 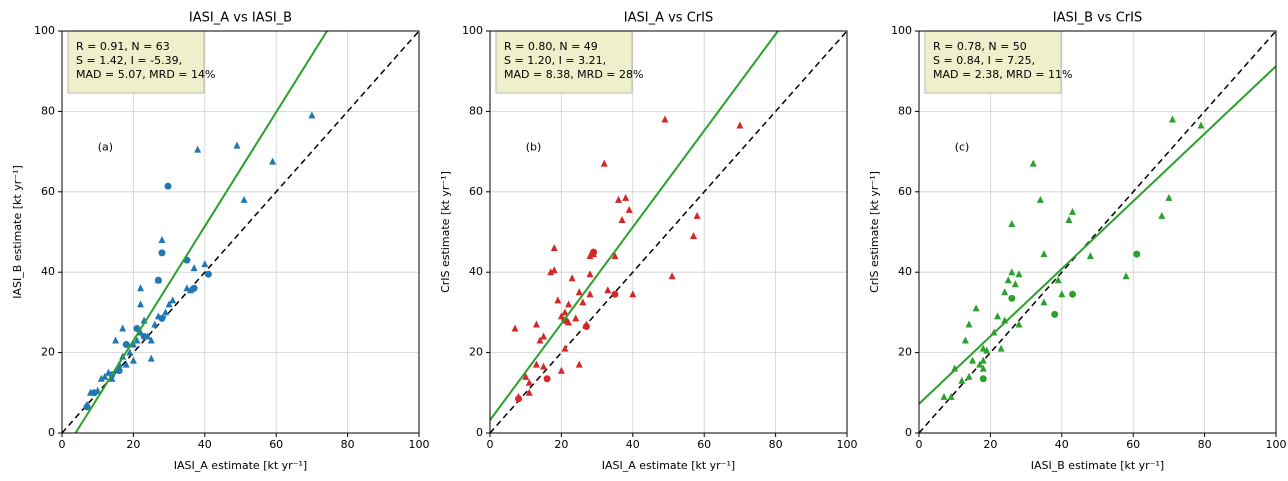 I want to click on panel-label: (b), so click(x=534, y=147).